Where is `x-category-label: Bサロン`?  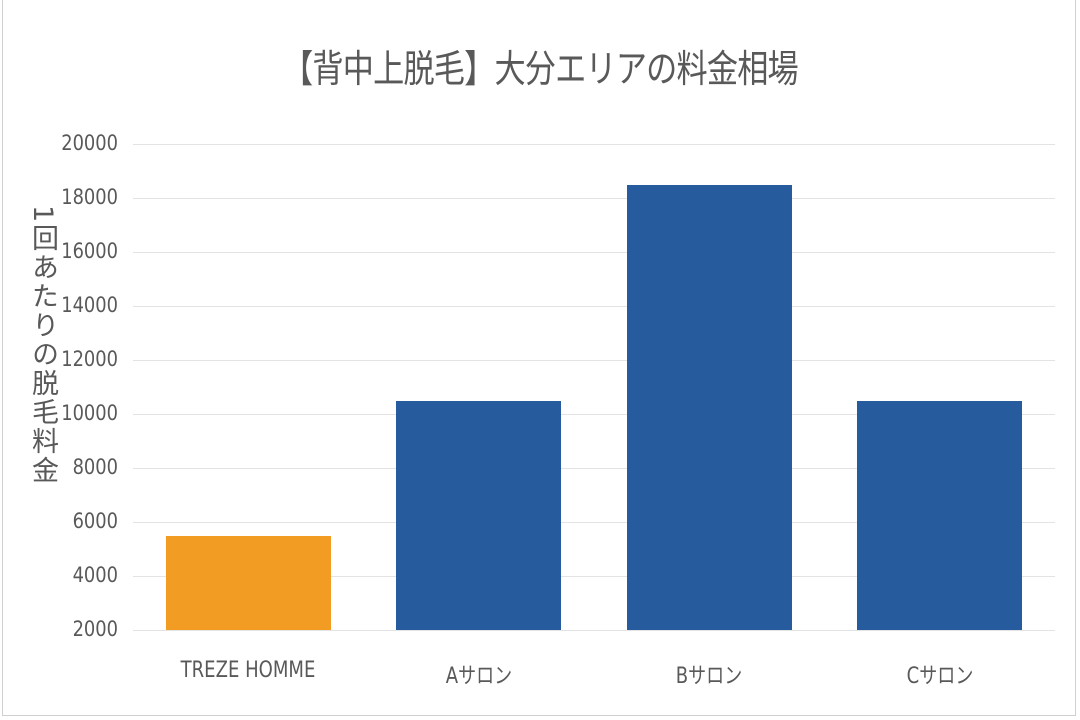 x-category-label: Bサロン is located at coordinates (709, 676).